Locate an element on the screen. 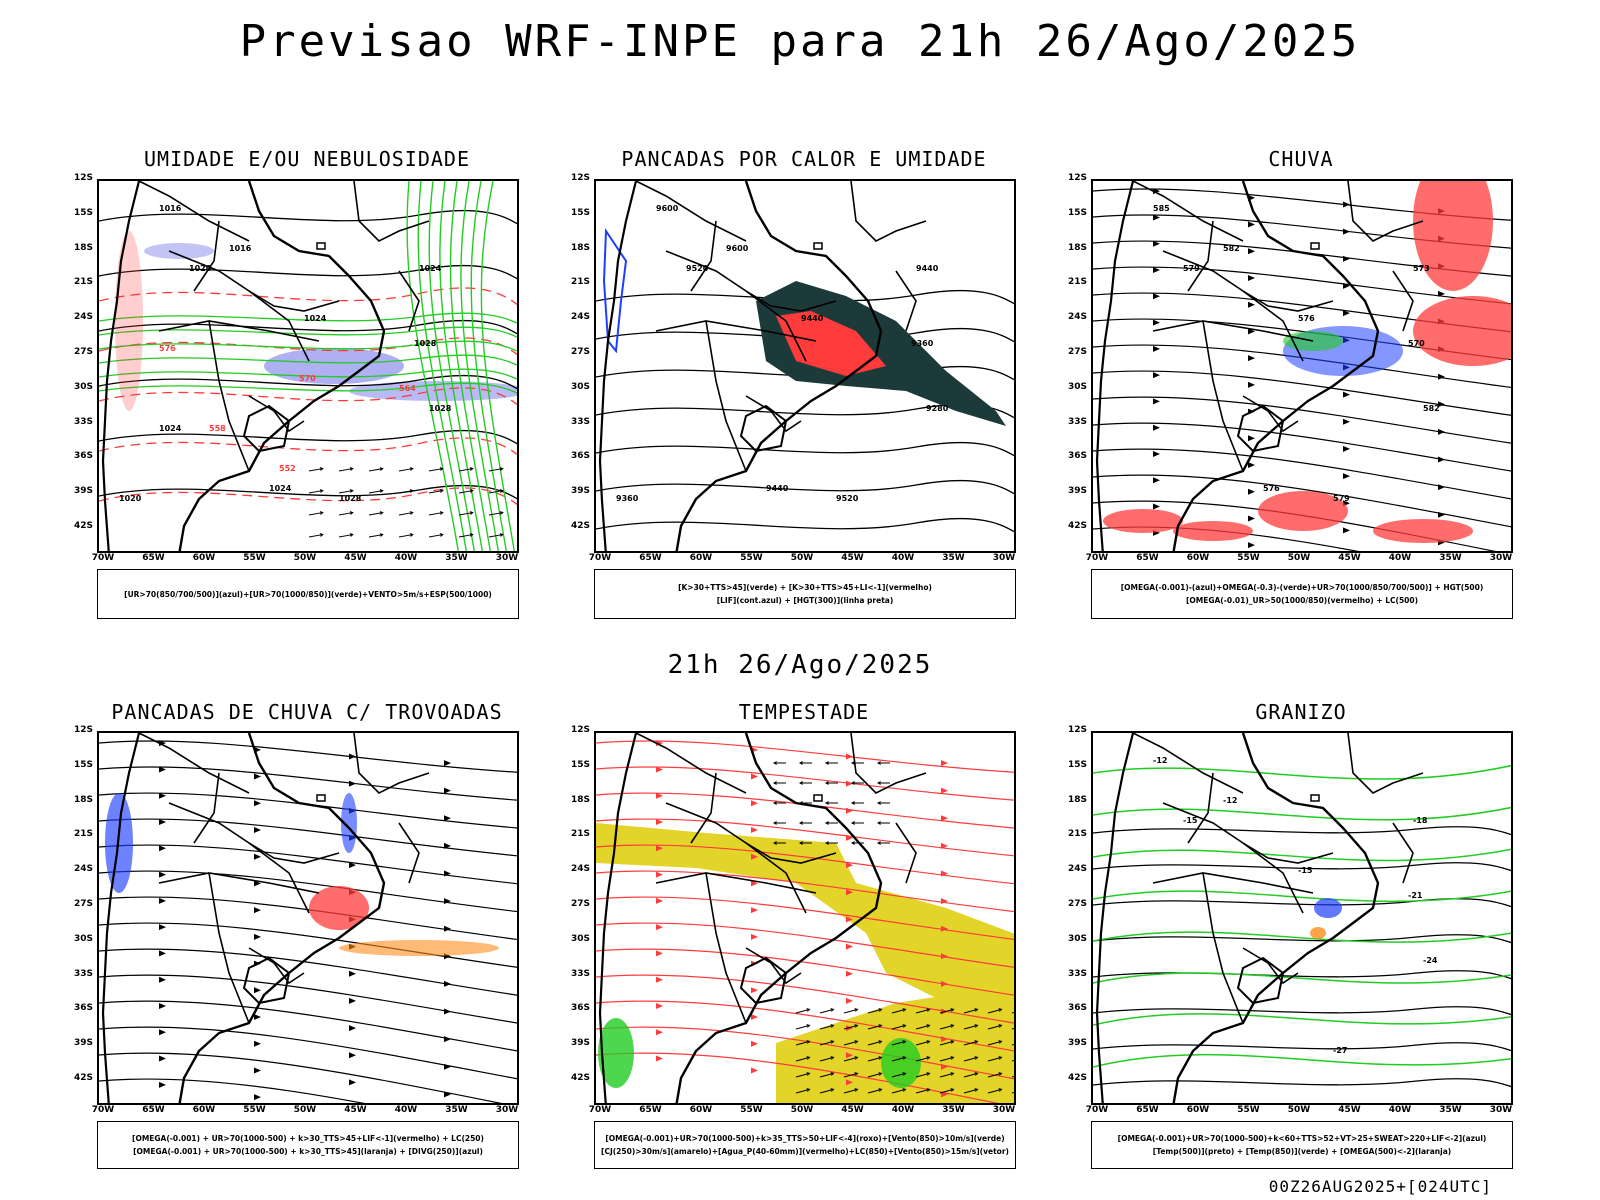 This screenshot has width=1600, height=1200. east-coastline is located at coordinates (282, 918).